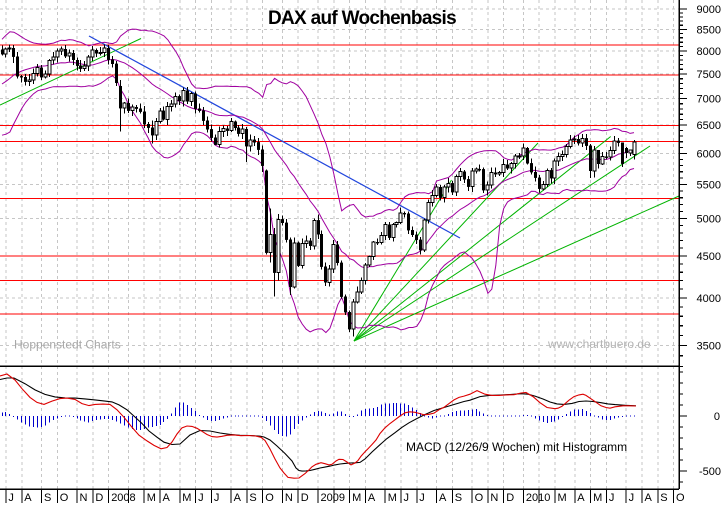 This screenshot has width=723, height=508. What do you see at coordinates (333, 497) in the screenshot?
I see `svg-text: 2009` at bounding box center [333, 497].